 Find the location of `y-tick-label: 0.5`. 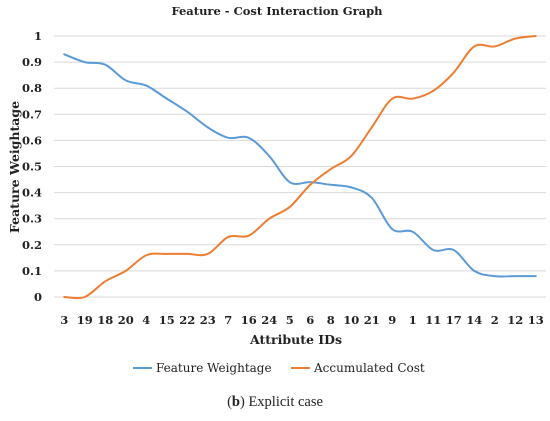

y-tick-label: 0.5 is located at coordinates (32, 167).